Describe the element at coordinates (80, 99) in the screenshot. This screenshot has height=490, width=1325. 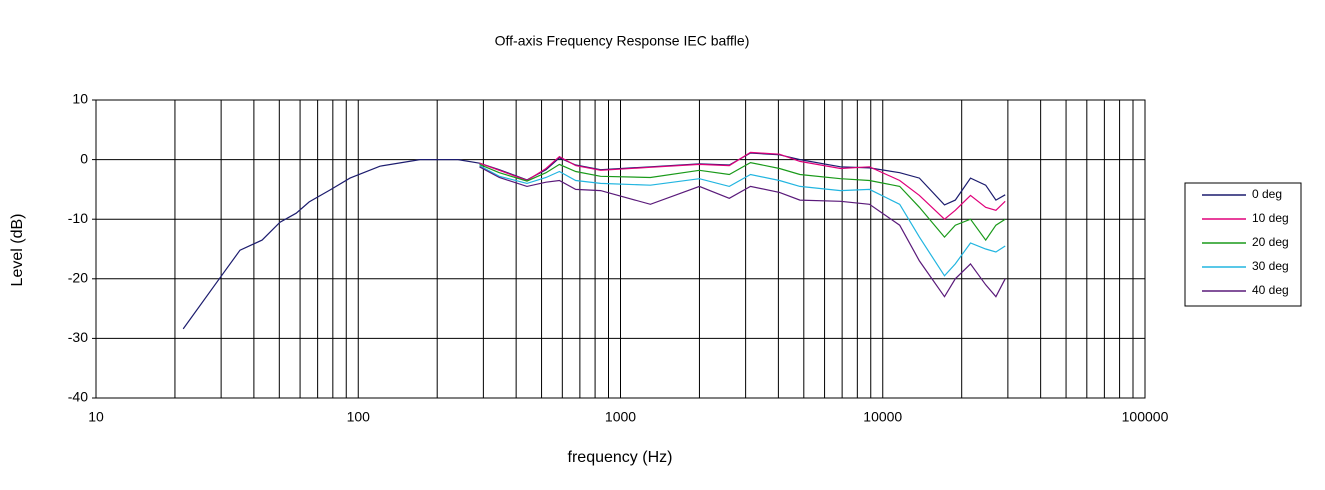
I see `y-tick-label: 10` at that location.